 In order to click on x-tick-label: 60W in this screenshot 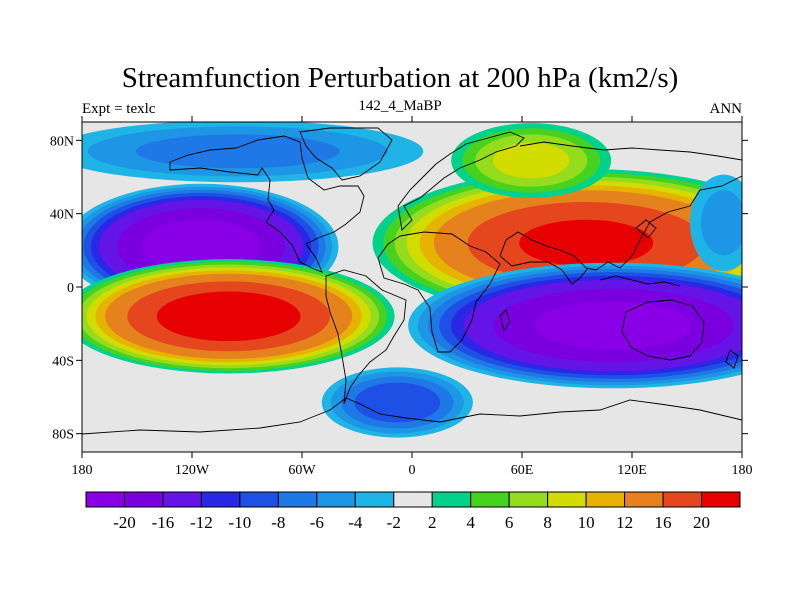, I will do `click(302, 470)`.